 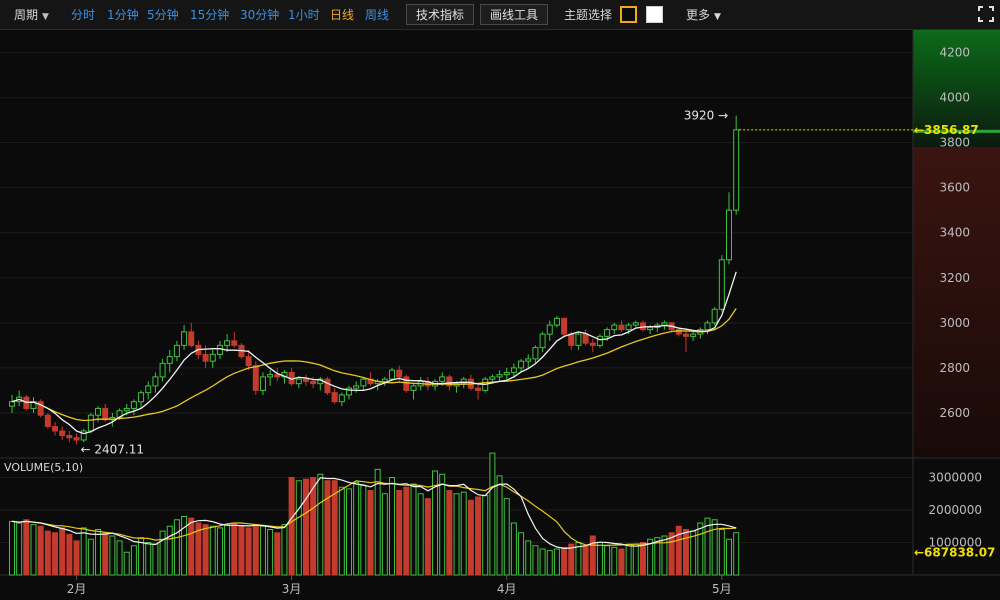 What do you see at coordinates (304, 15) in the screenshot?
I see `interval-1hour: 1小时` at bounding box center [304, 15].